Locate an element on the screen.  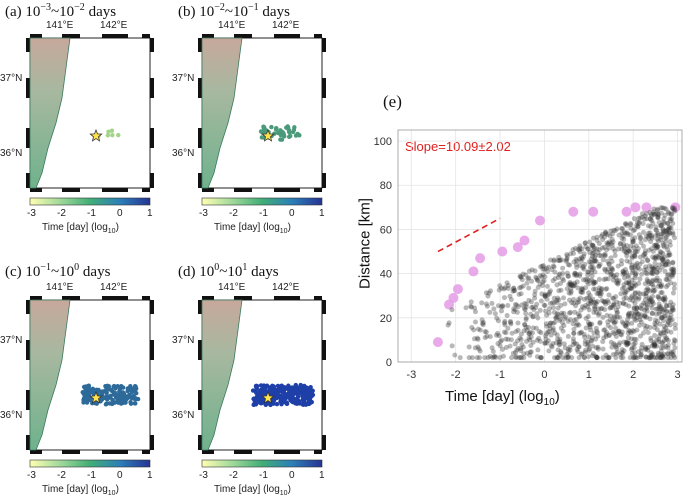
y-tick-label: 0 is located at coordinates (389, 363).